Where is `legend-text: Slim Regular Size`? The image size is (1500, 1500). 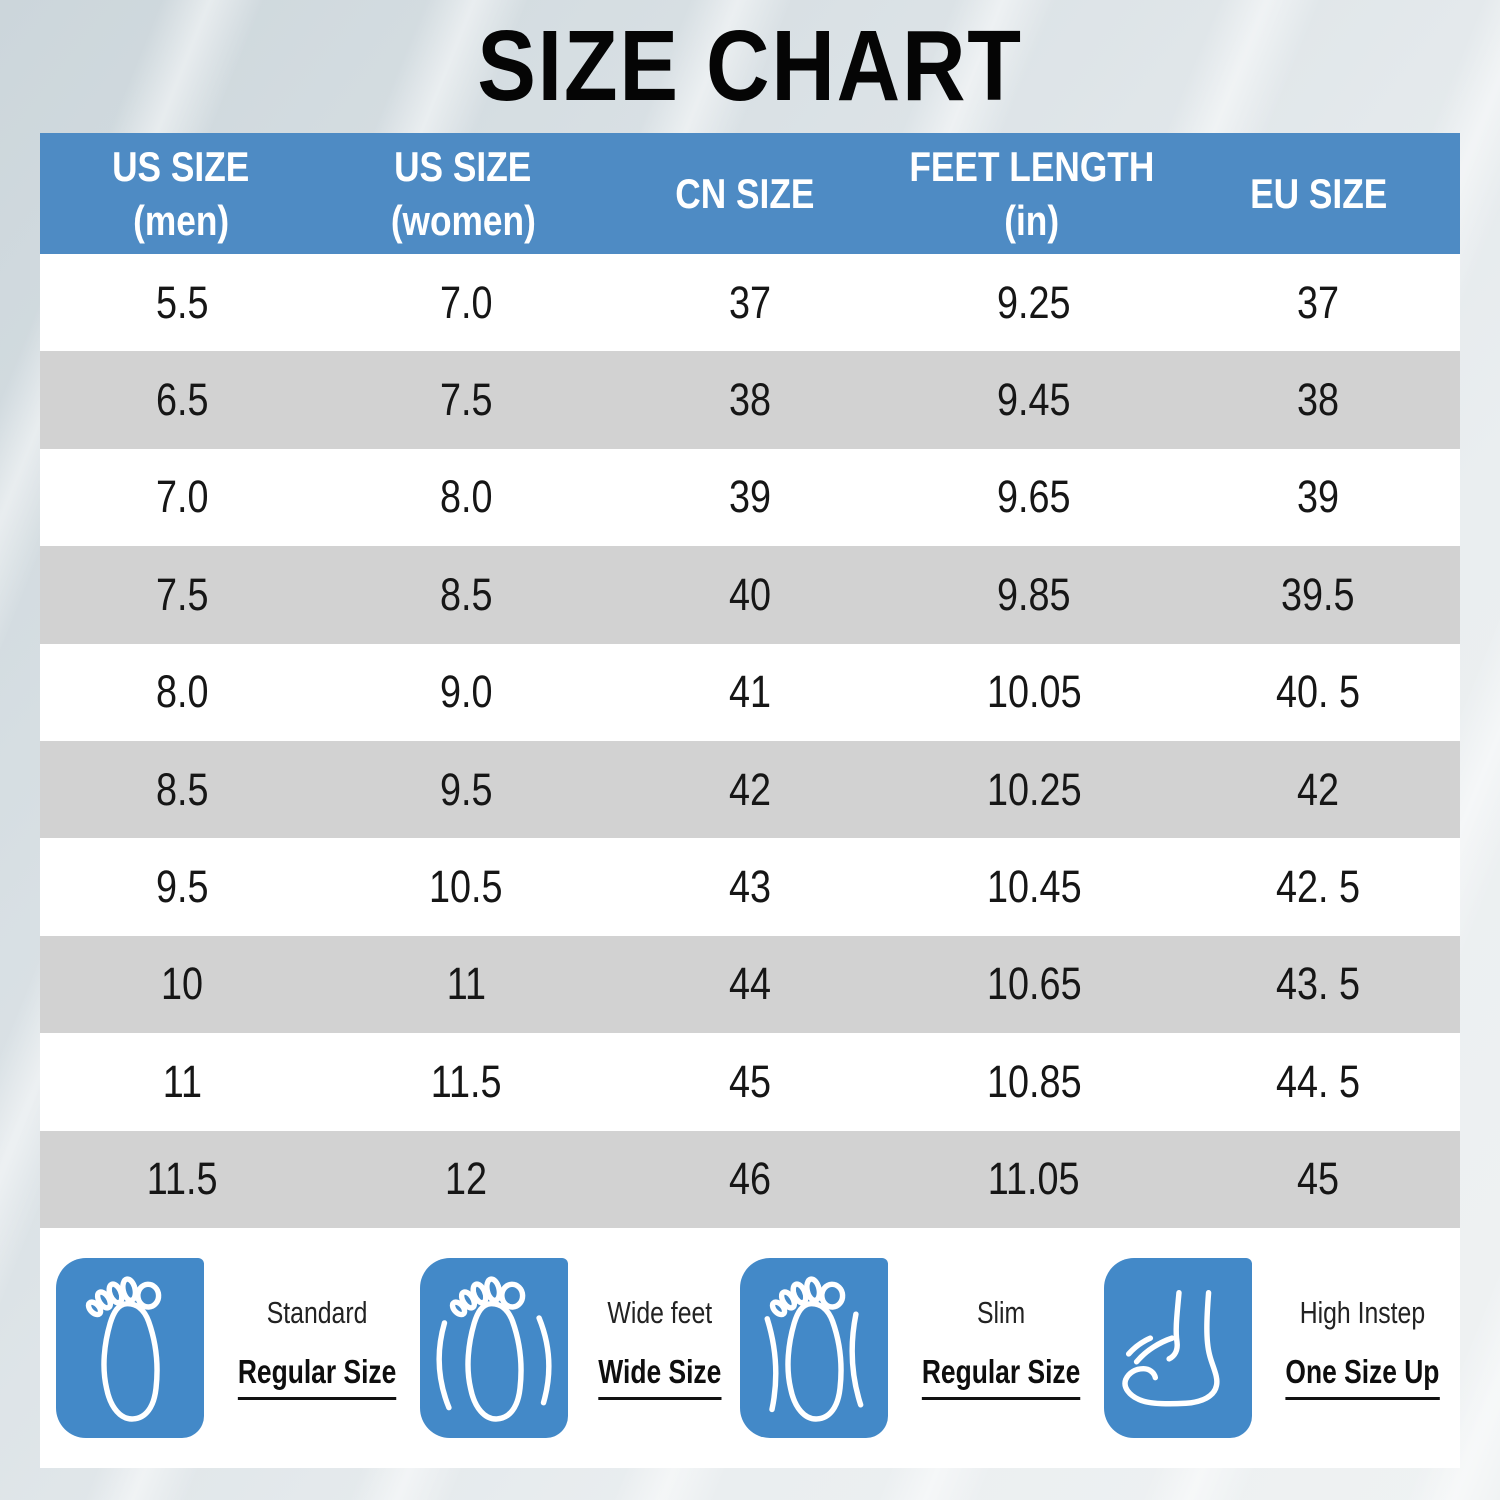 legend-text: Slim Regular Size is located at coordinates (1001, 1348).